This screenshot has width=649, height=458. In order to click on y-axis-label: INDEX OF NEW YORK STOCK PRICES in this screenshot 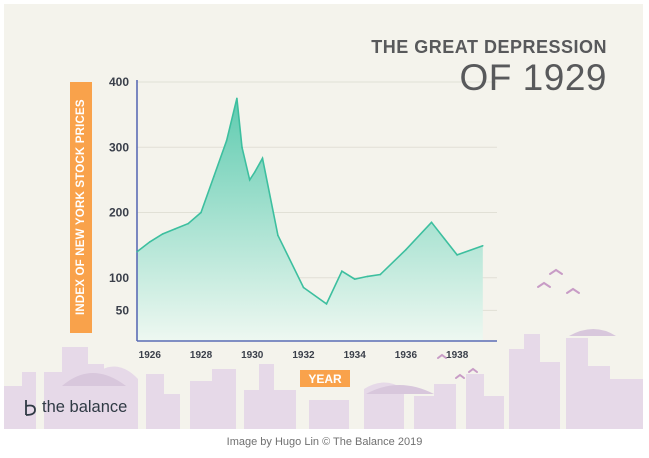, I will do `click(81, 207)`.